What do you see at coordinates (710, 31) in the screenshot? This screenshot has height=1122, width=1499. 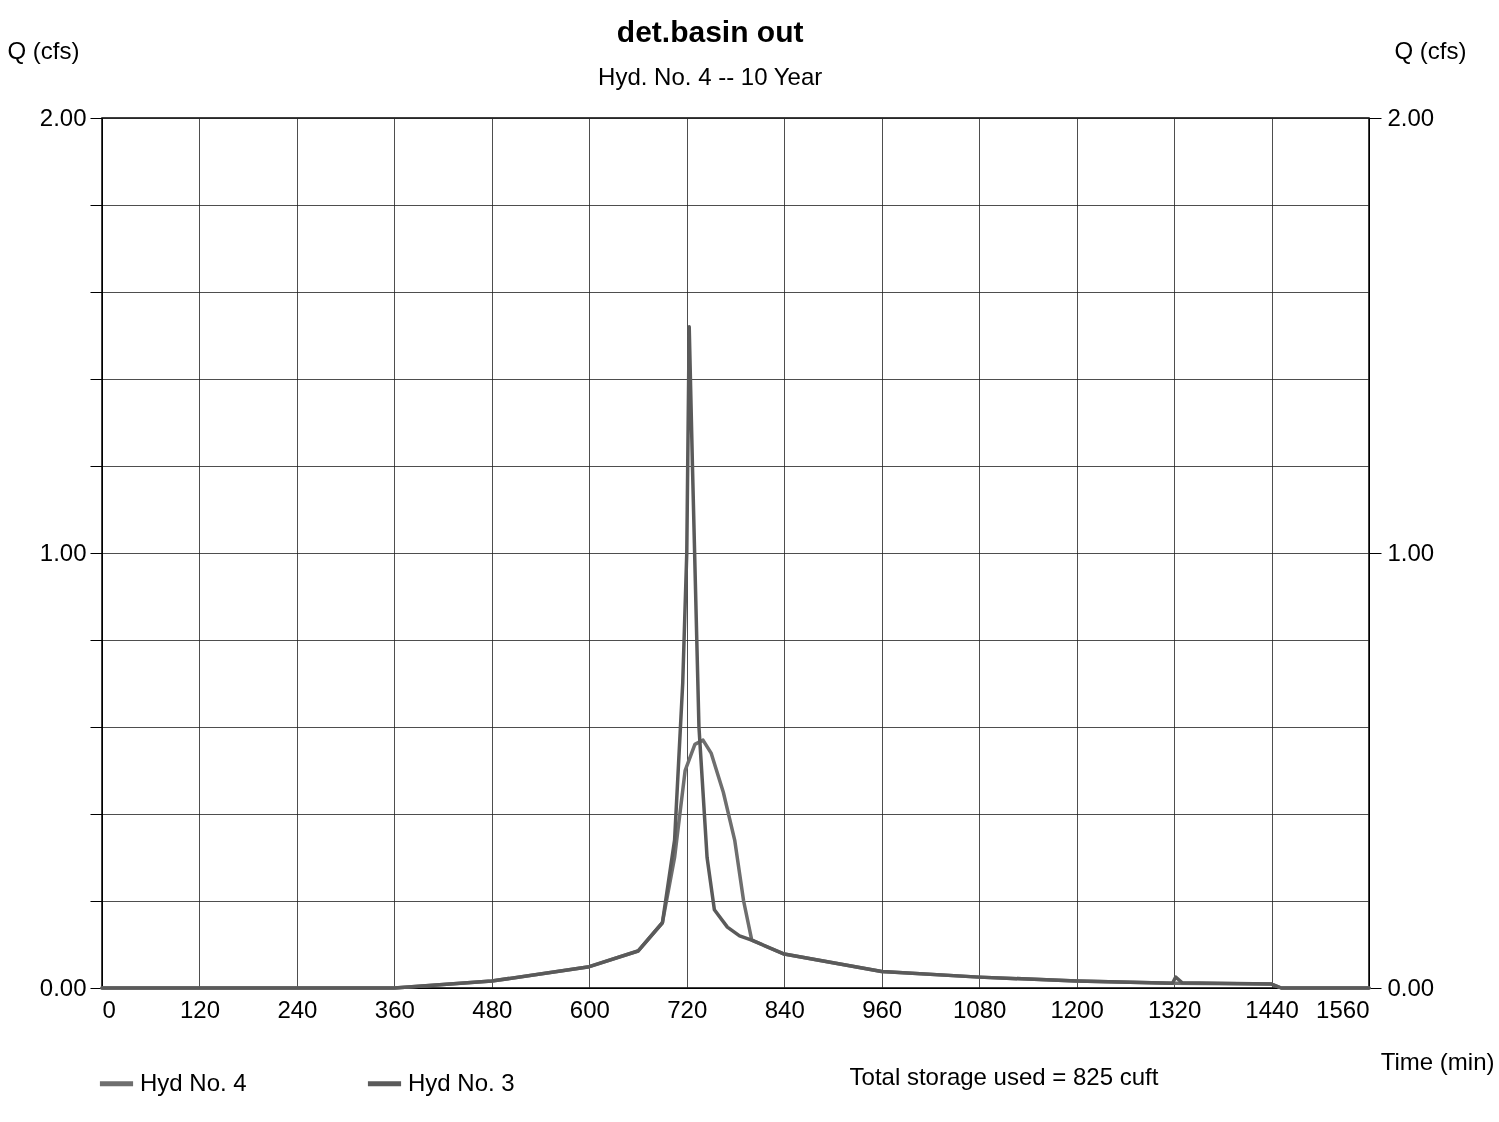 I see `chart-title: det.basin out` at bounding box center [710, 31].